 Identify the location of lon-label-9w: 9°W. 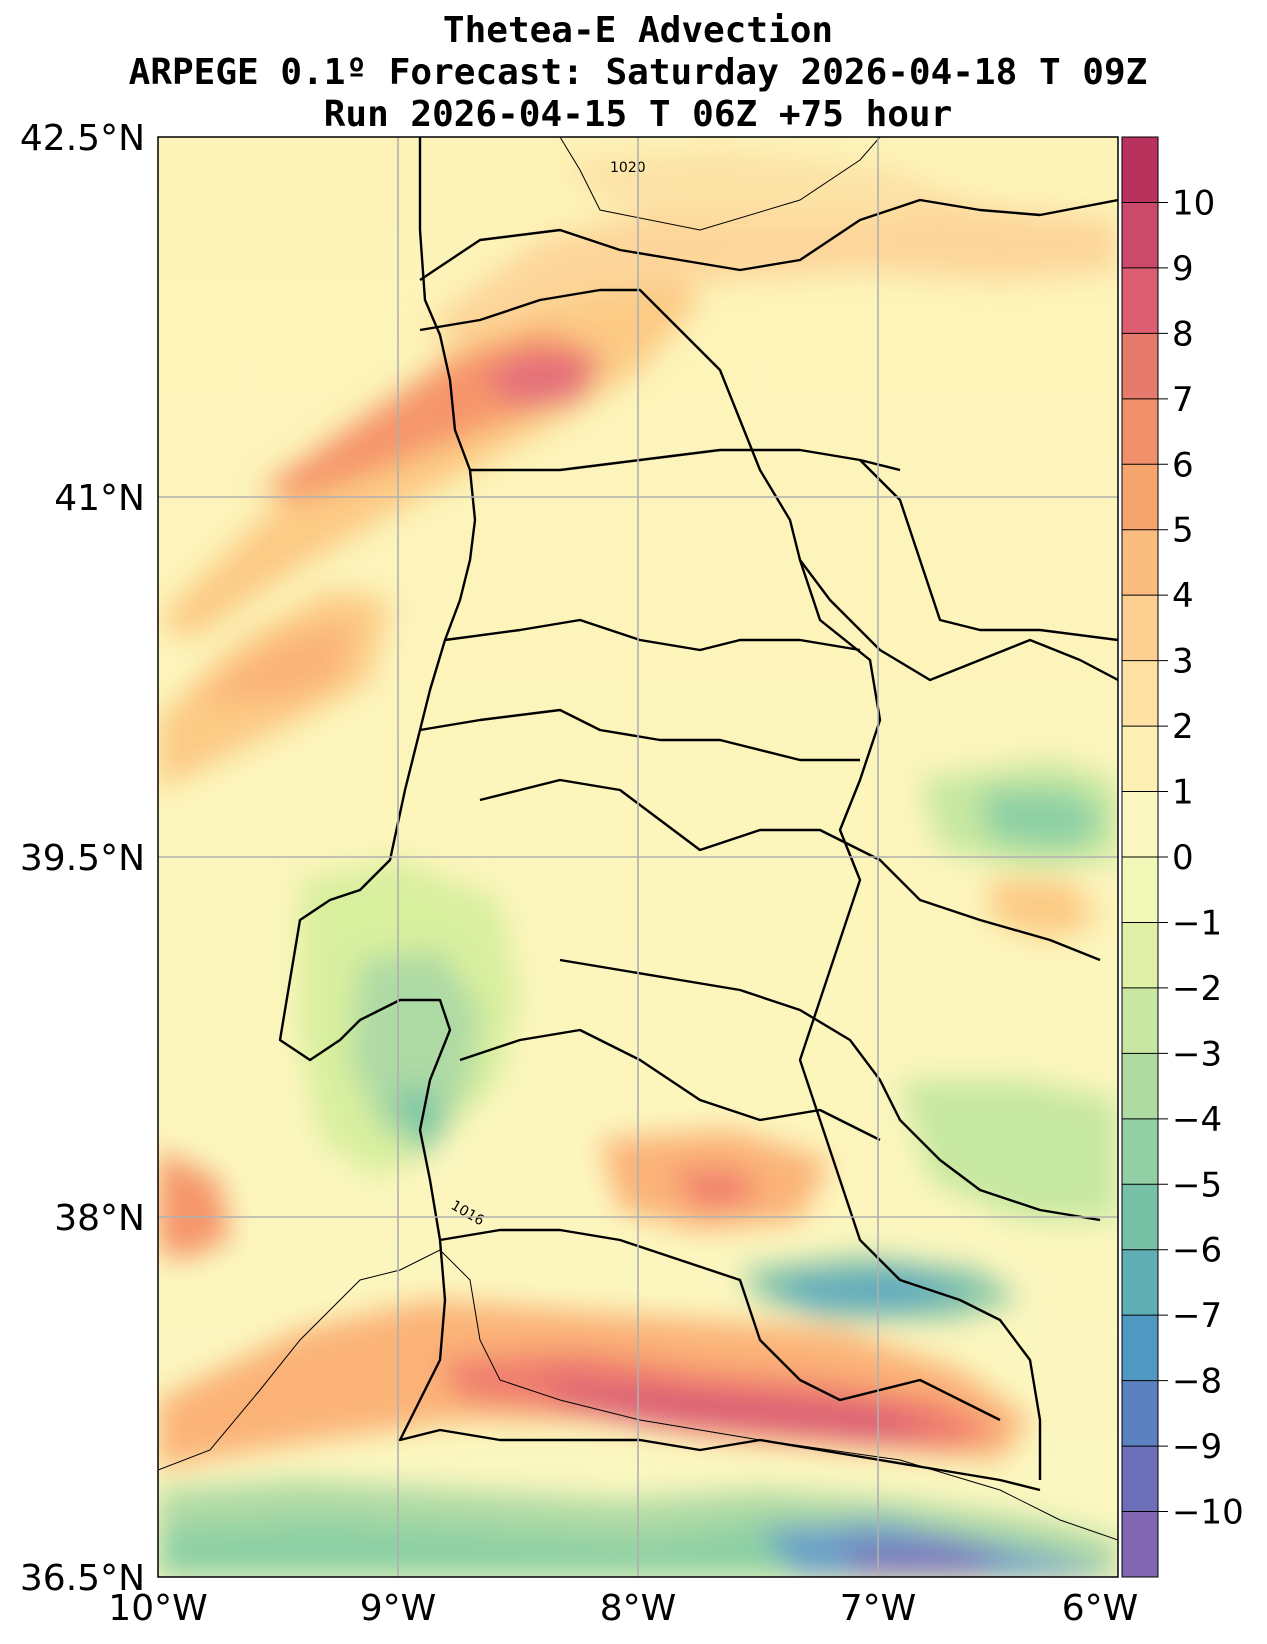
(398, 1608).